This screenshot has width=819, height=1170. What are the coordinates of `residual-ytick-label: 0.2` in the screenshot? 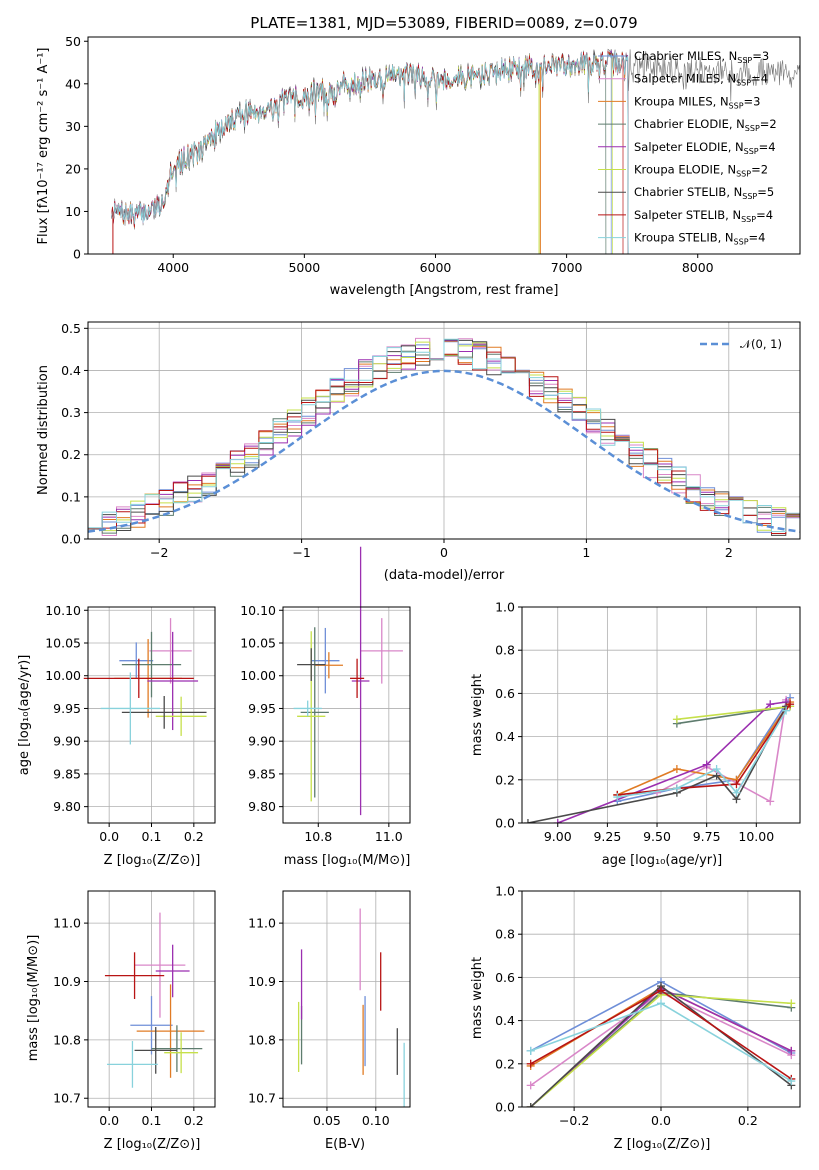 It's located at (71, 454).